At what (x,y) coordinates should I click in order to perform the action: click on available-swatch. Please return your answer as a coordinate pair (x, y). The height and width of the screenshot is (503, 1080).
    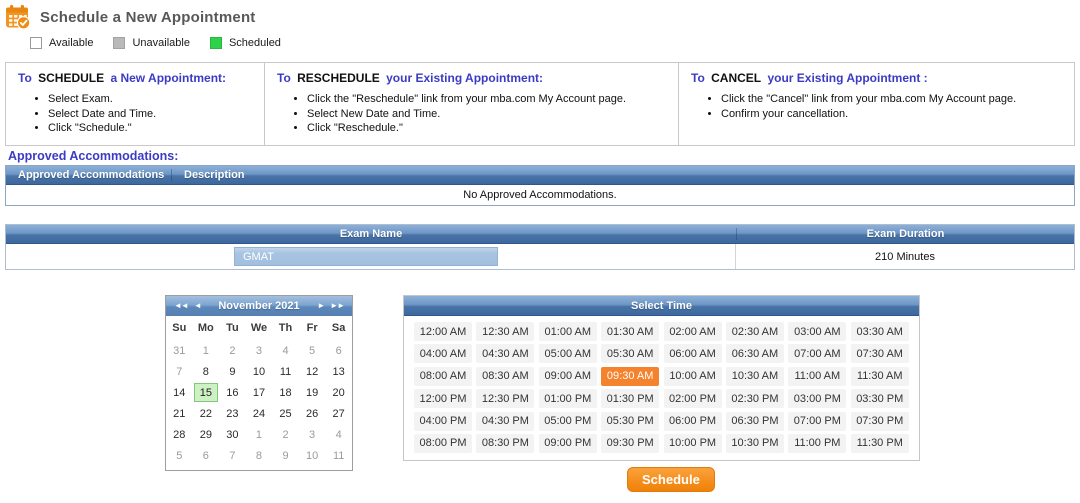
    Looking at the image, I should click on (36, 43).